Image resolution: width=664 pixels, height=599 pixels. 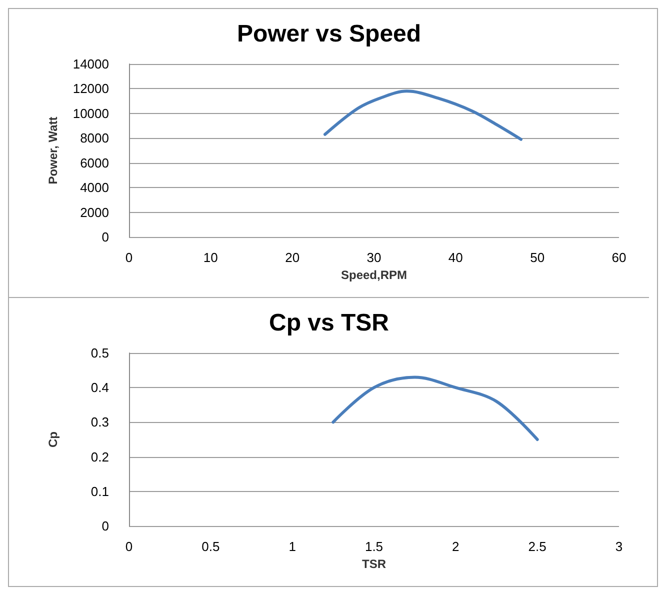 I want to click on y-tick-label: 0.5, so click(x=99, y=353).